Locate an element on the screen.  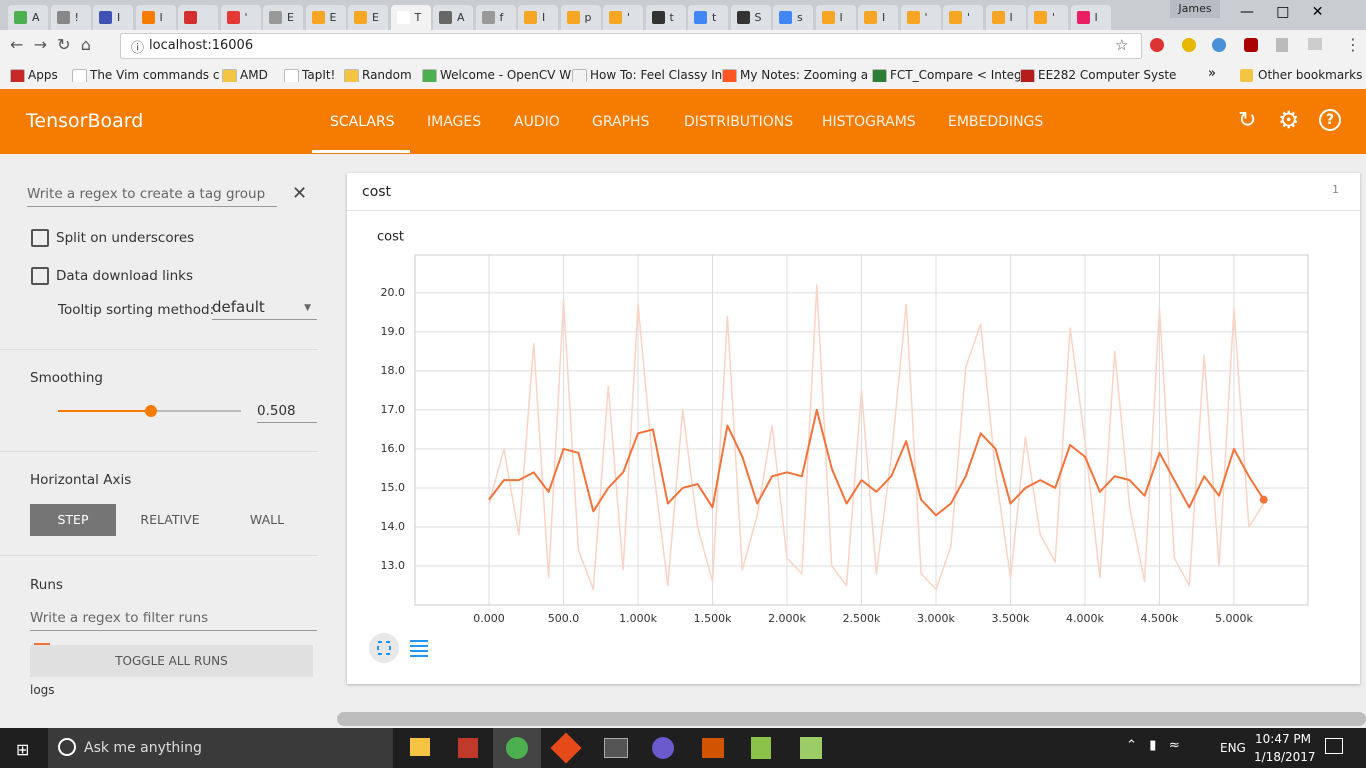
smoothing-input: 0.508 is located at coordinates (287, 413).